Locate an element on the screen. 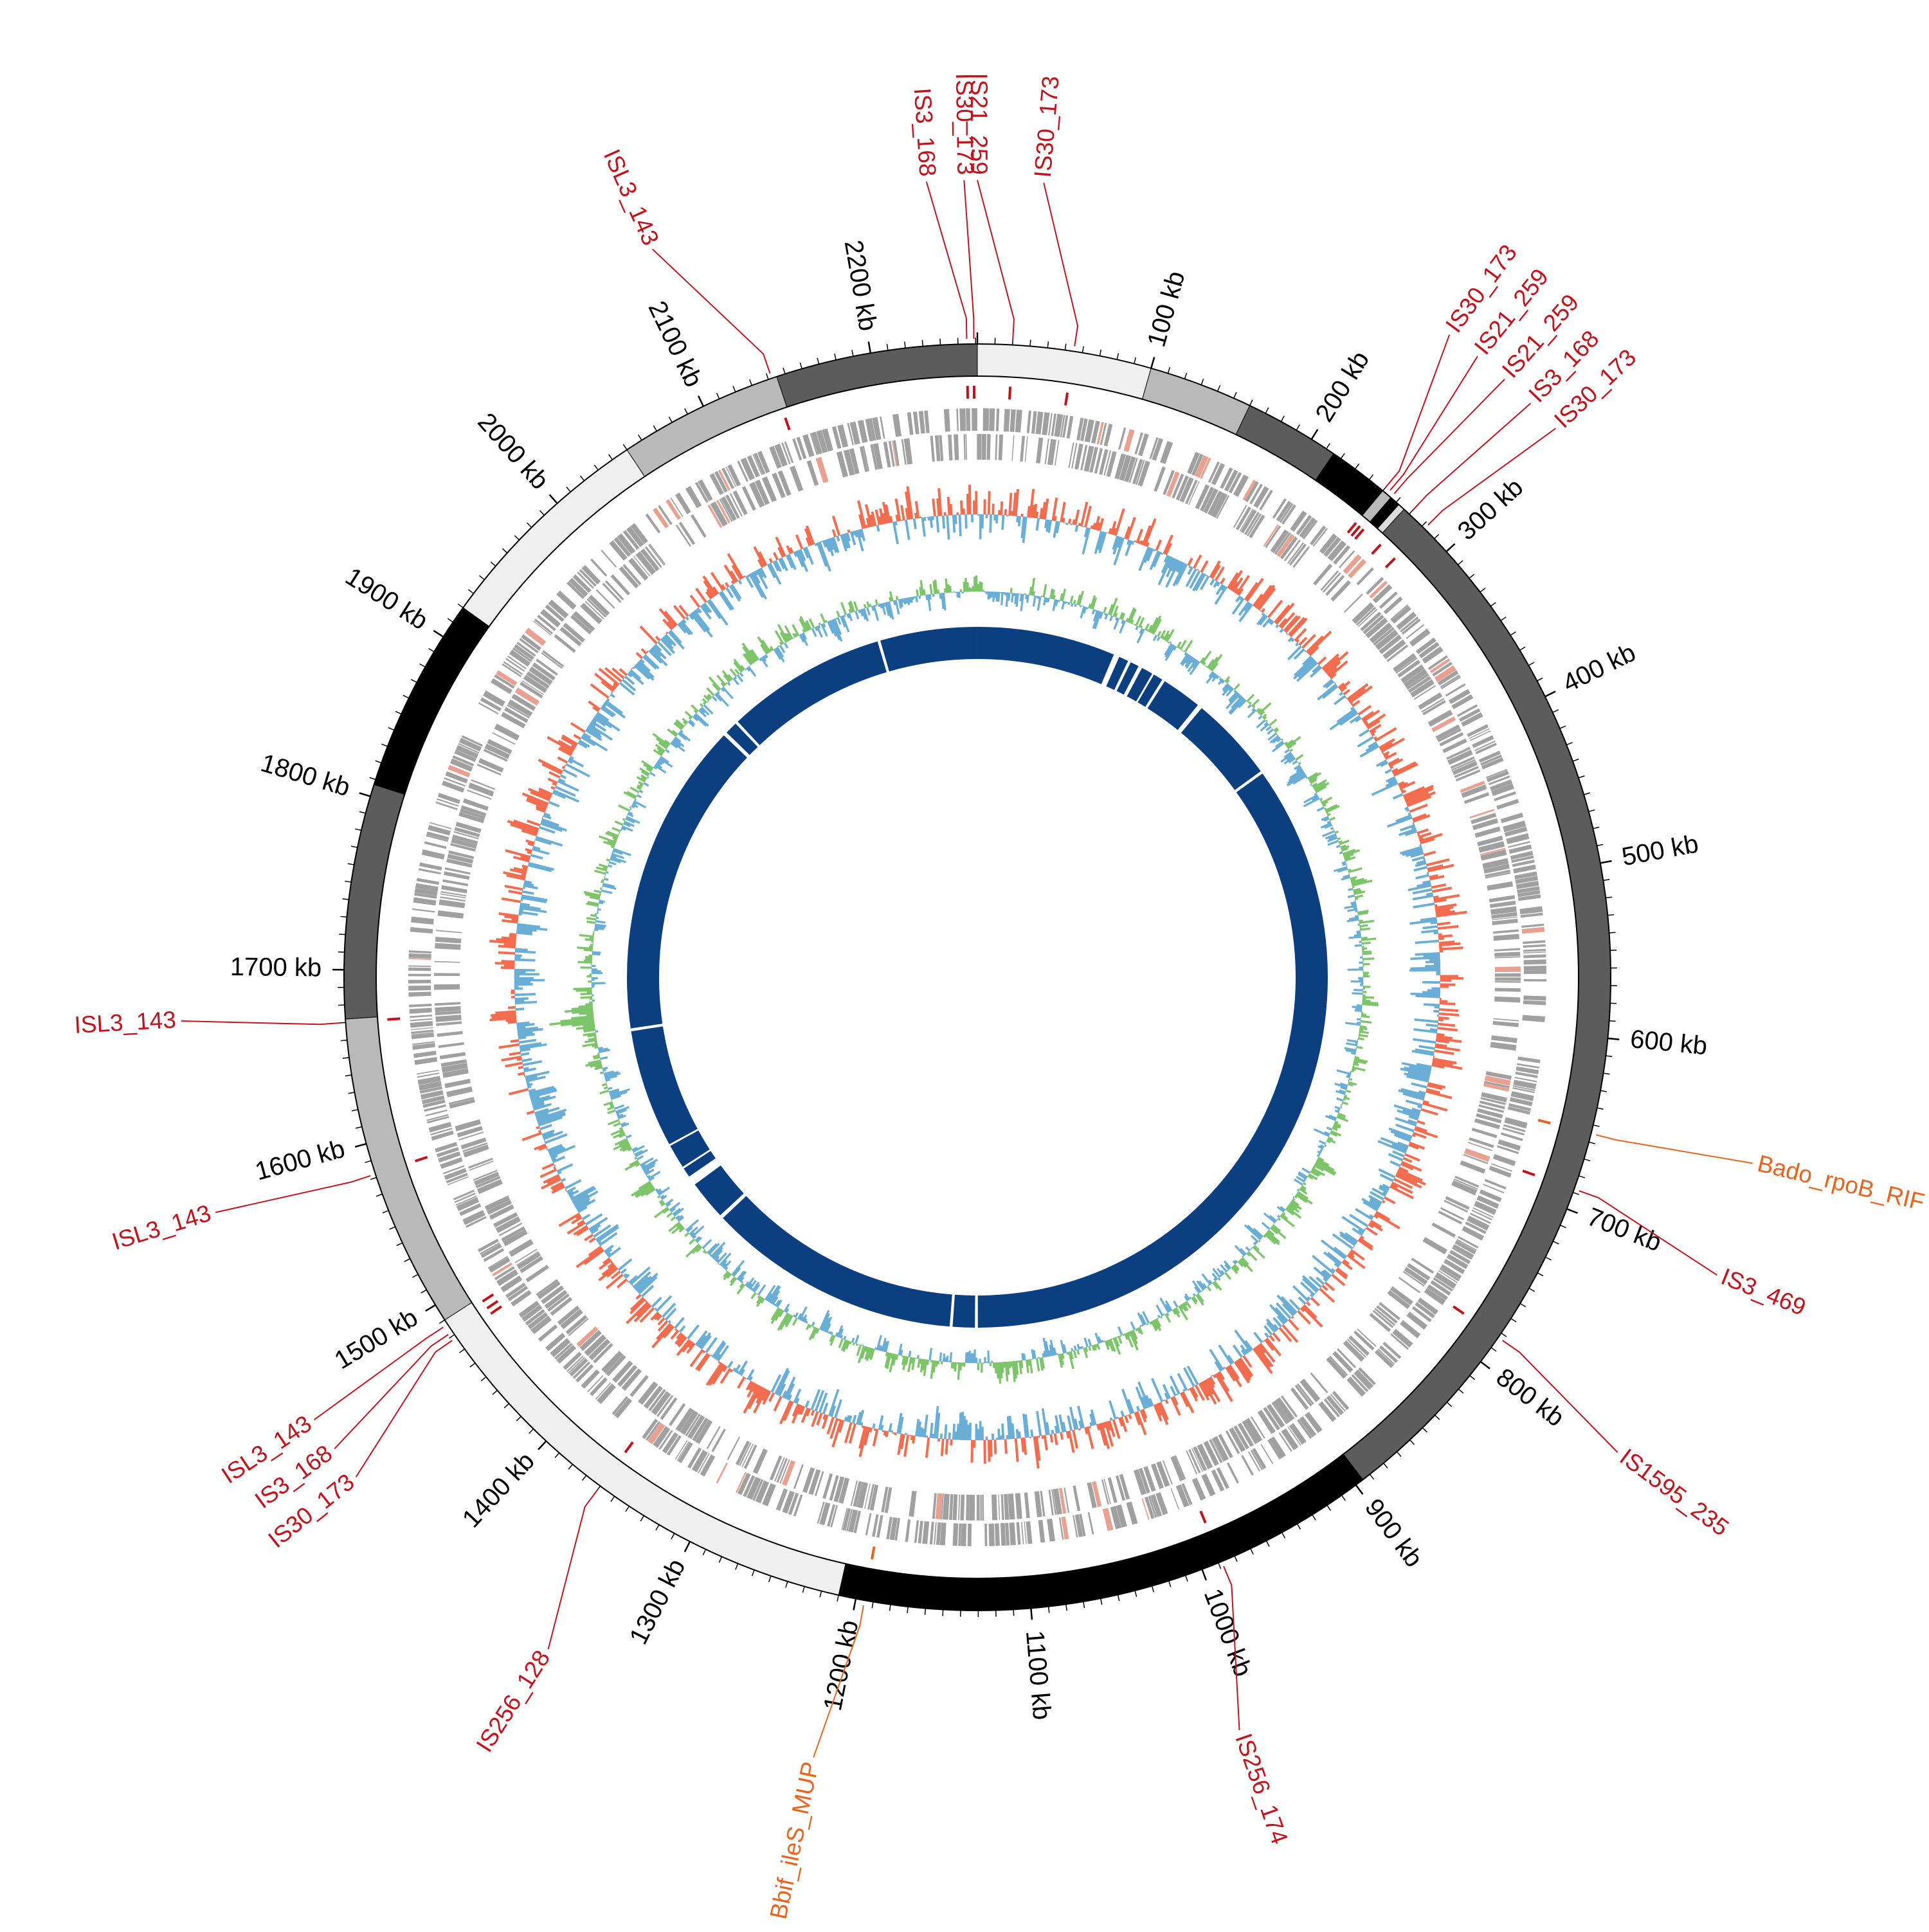 This screenshot has height=1932, width=1929. tick-label: 2000 kb is located at coordinates (513, 451).